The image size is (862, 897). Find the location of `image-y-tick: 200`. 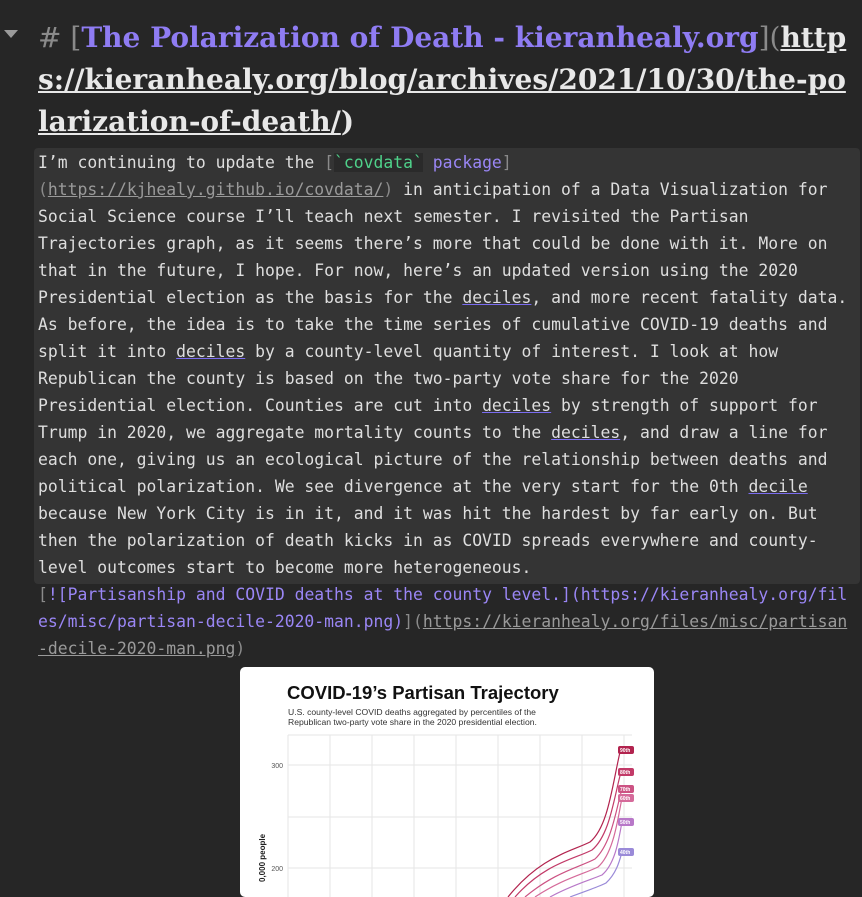

image-y-tick: 200 is located at coordinates (277, 869).